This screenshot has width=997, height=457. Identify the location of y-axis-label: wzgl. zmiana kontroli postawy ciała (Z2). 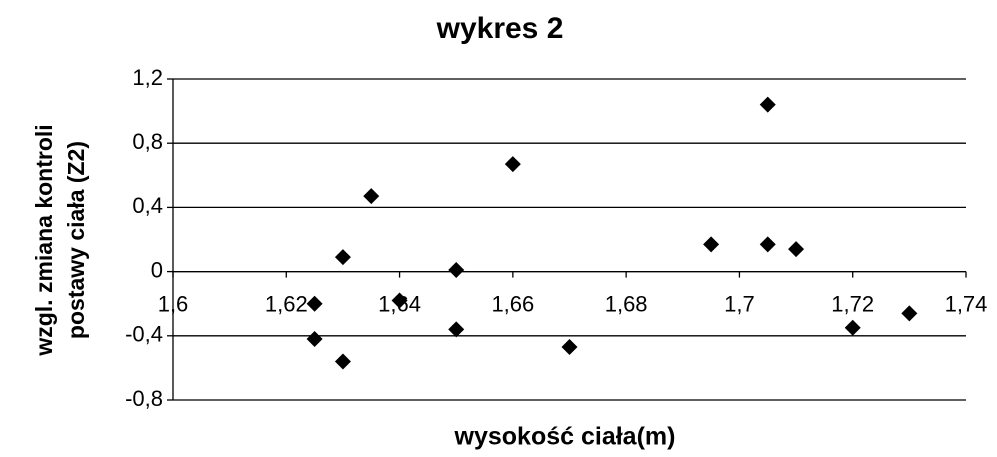
(60, 240).